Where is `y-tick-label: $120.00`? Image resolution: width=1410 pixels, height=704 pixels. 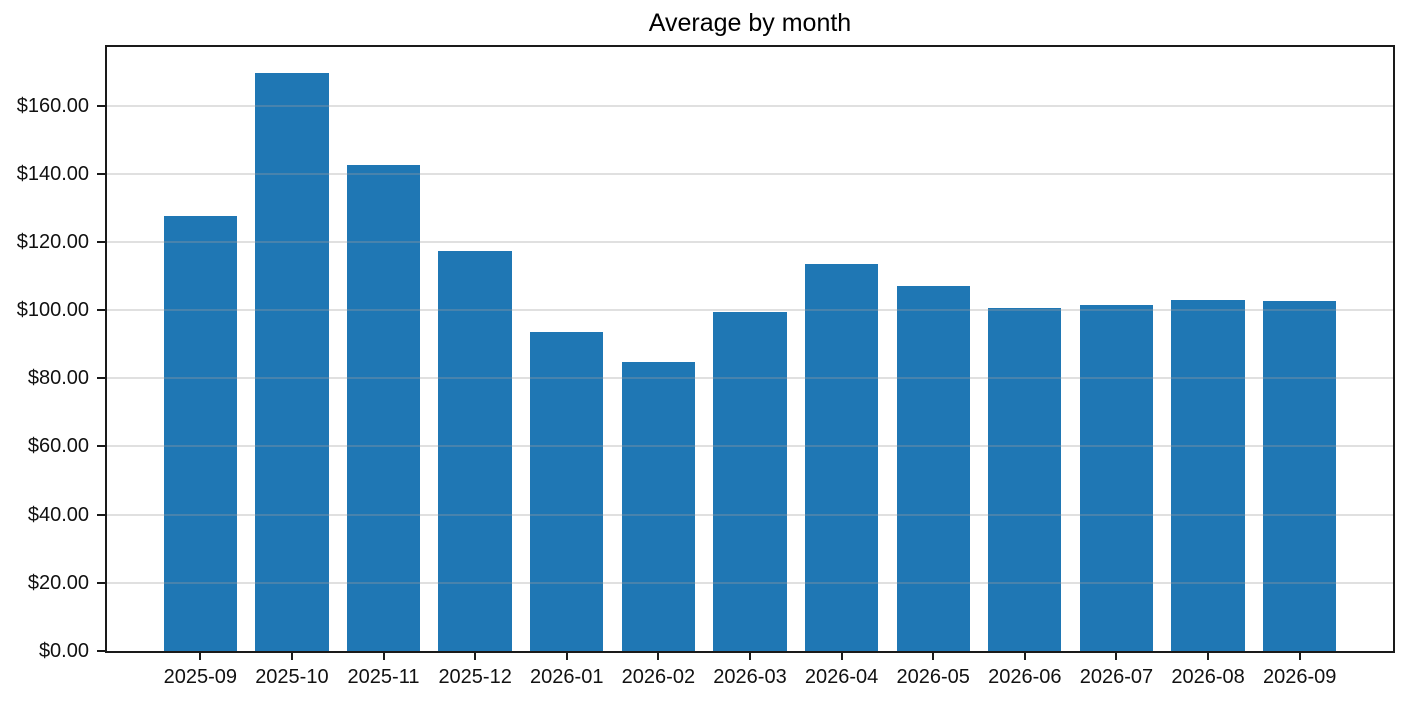
y-tick-label: $120.00 is located at coordinates (52, 241).